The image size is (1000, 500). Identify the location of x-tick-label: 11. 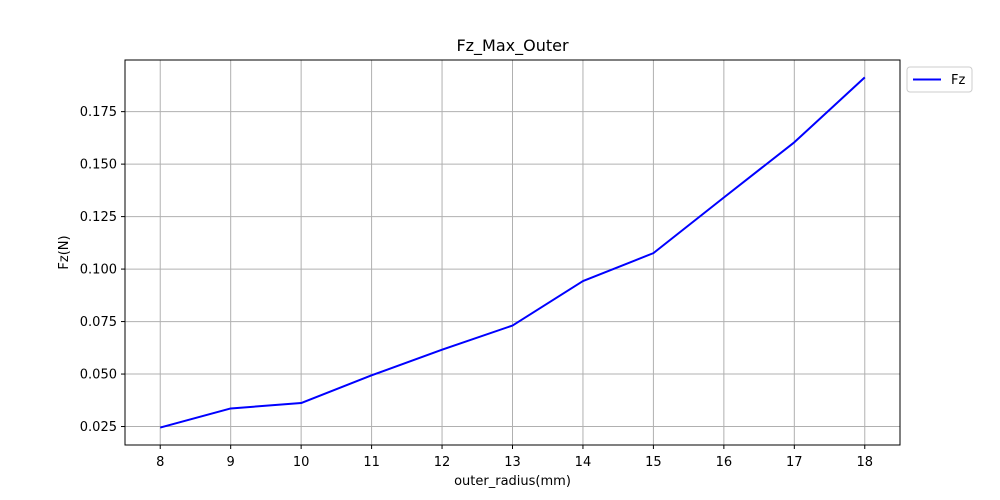
(371, 462).